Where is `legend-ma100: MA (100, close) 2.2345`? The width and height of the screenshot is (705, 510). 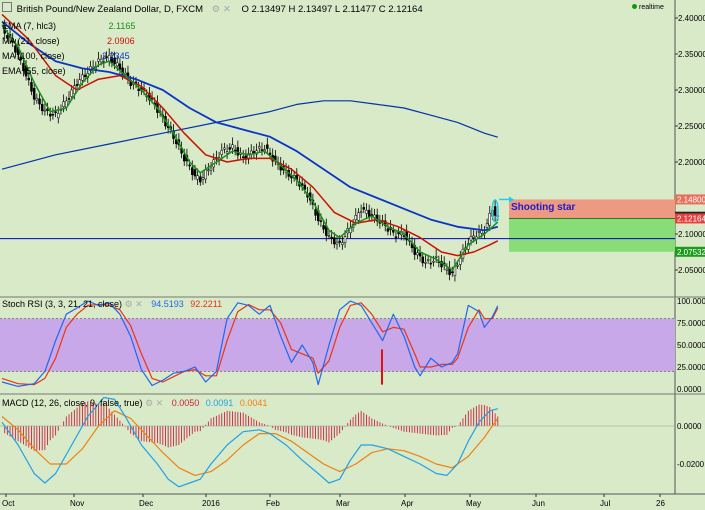 legend-ma100: MA (100, close) 2.2345 is located at coordinates (66, 56).